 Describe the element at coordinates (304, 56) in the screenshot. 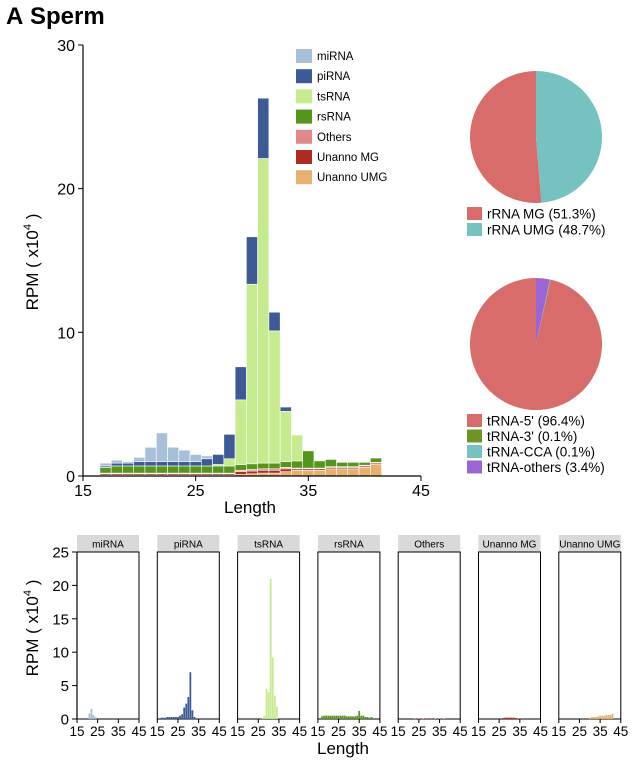

I see `legend-swatch-mirna` at that location.